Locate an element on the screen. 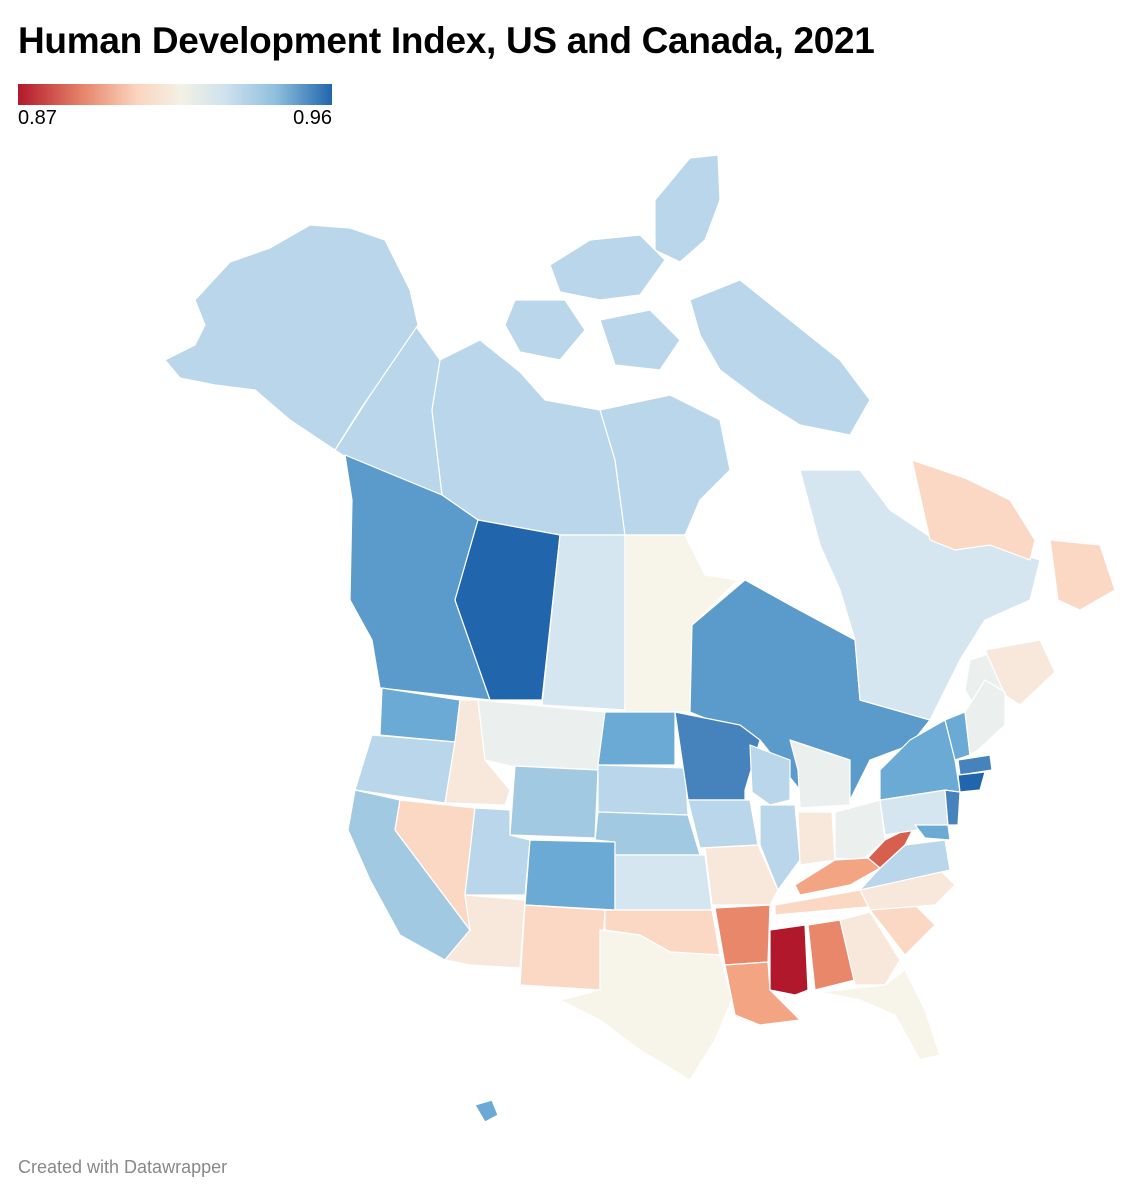 The height and width of the screenshot is (1200, 1141). region-colorado is located at coordinates (570, 875).